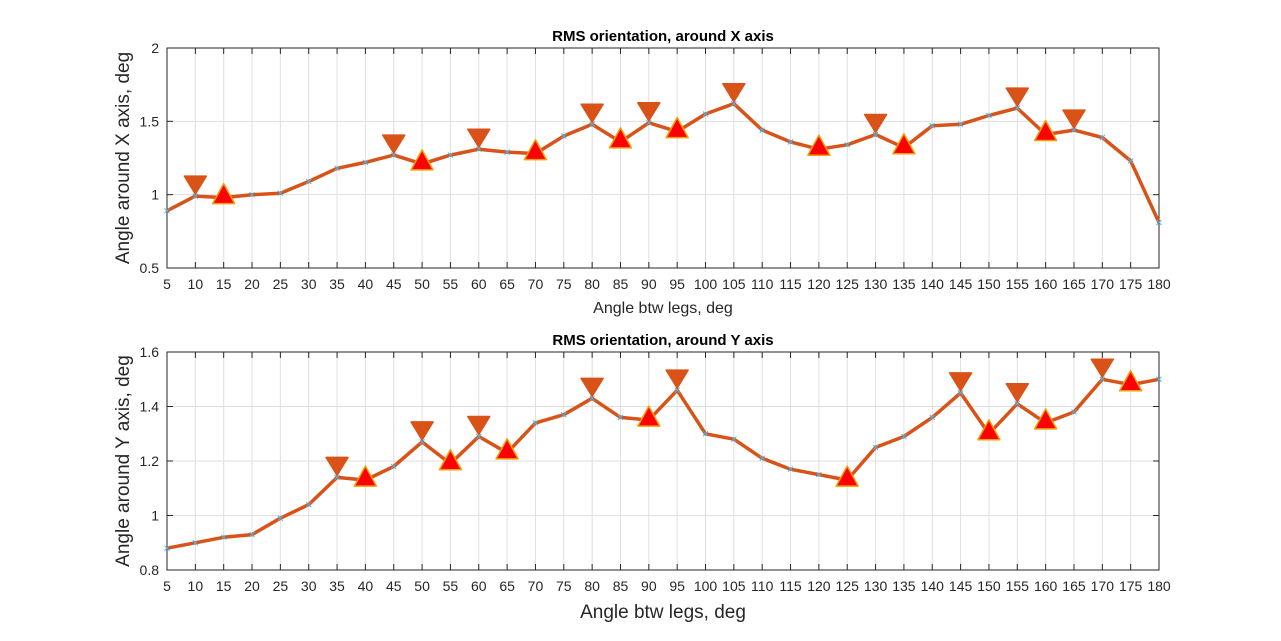  Describe the element at coordinates (904, 586) in the screenshot. I see `x-tick-label: 135` at that location.